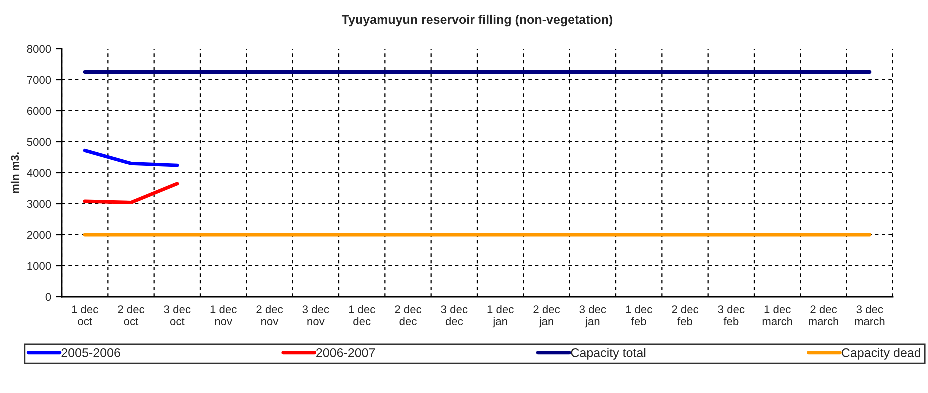 The image size is (928, 393). What do you see at coordinates (639, 315) in the screenshot?
I see `x-tick-label: 1 dec feb` at bounding box center [639, 315].